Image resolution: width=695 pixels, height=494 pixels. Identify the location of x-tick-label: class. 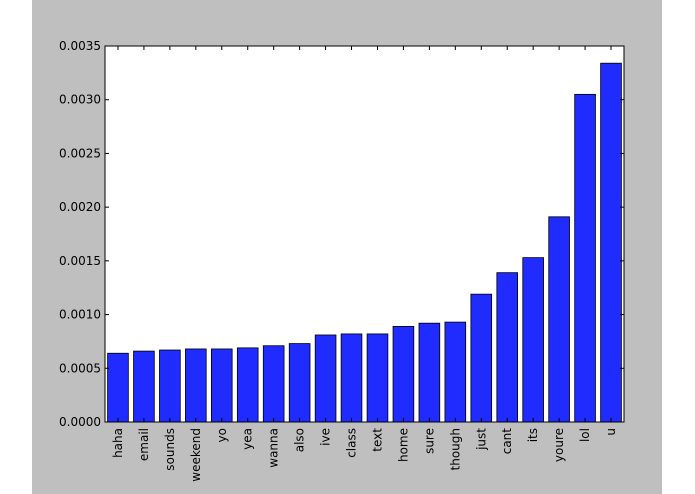
(352, 443).